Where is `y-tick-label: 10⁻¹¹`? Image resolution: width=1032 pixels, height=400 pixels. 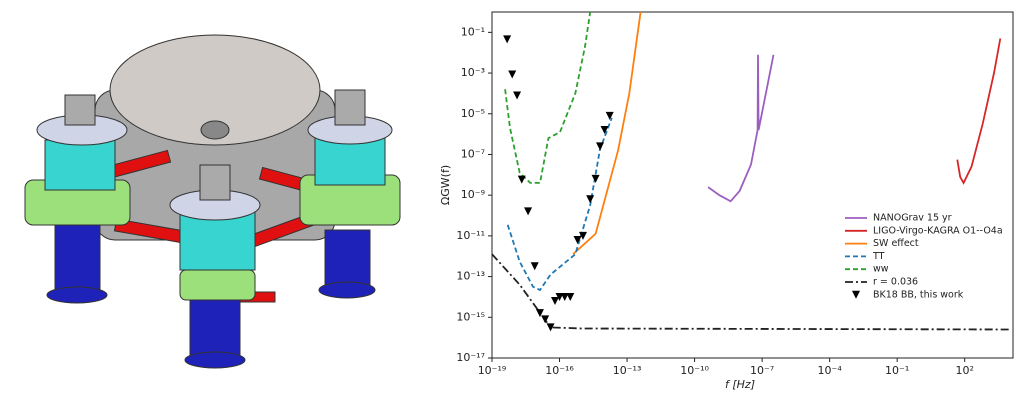
y-tick-label: 10⁻¹¹ is located at coordinates (470, 235).